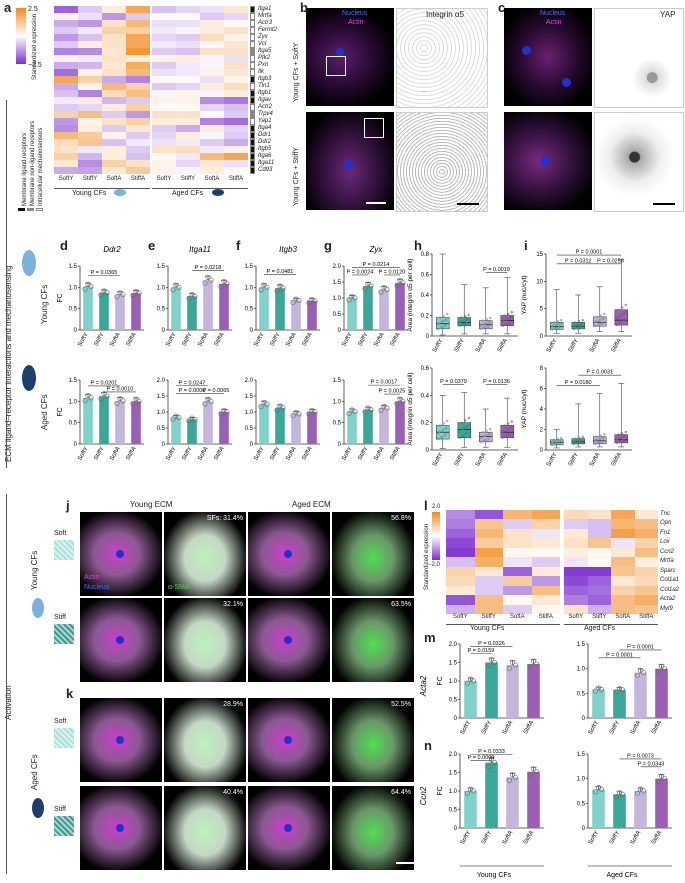 The image size is (685, 883). I want to click on y-axis-label: FC, so click(440, 790).